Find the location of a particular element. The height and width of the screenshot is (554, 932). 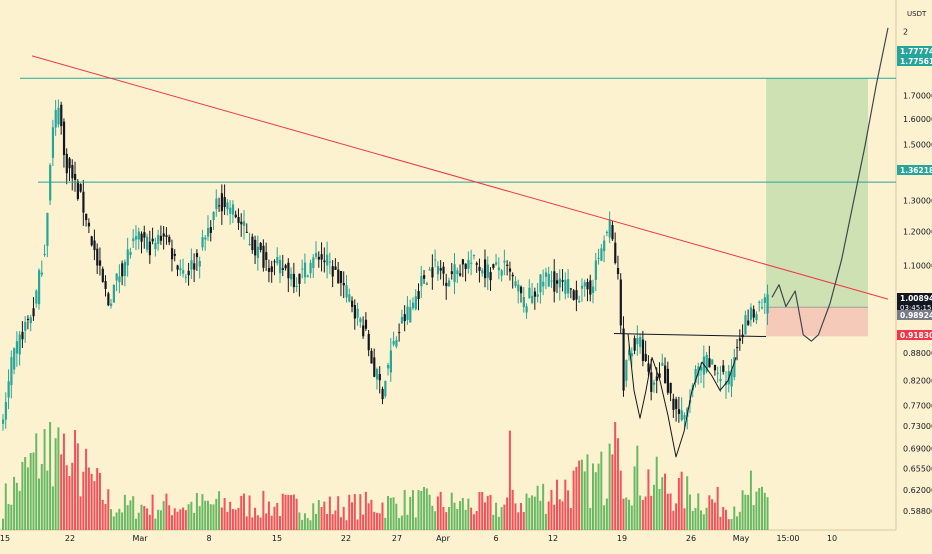

price-tag is located at coordinates (914, 315).